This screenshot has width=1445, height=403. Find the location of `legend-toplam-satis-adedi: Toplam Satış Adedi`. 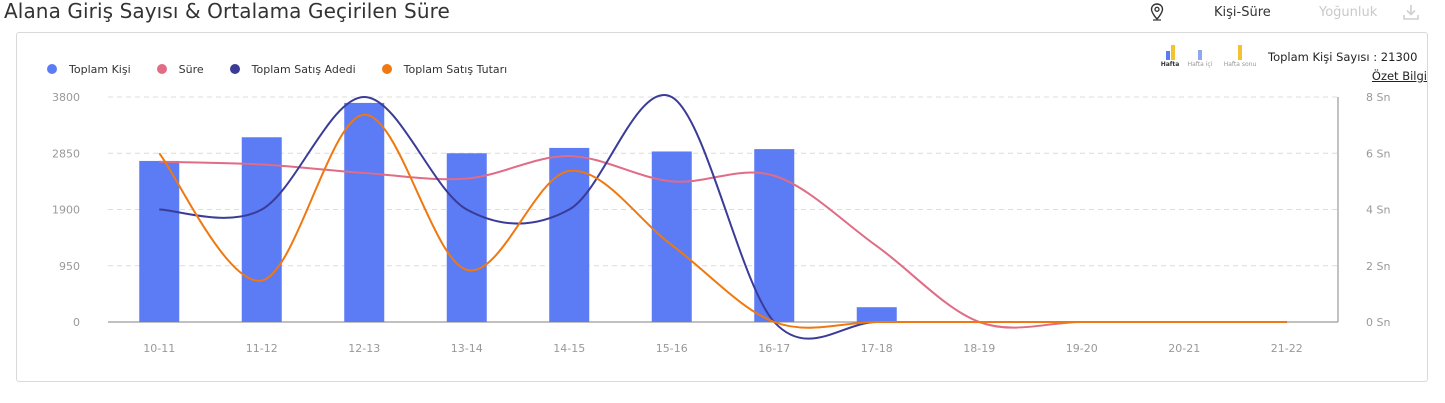

legend-toplam-satis-adedi: Toplam Satış Adedi is located at coordinates (292, 69).